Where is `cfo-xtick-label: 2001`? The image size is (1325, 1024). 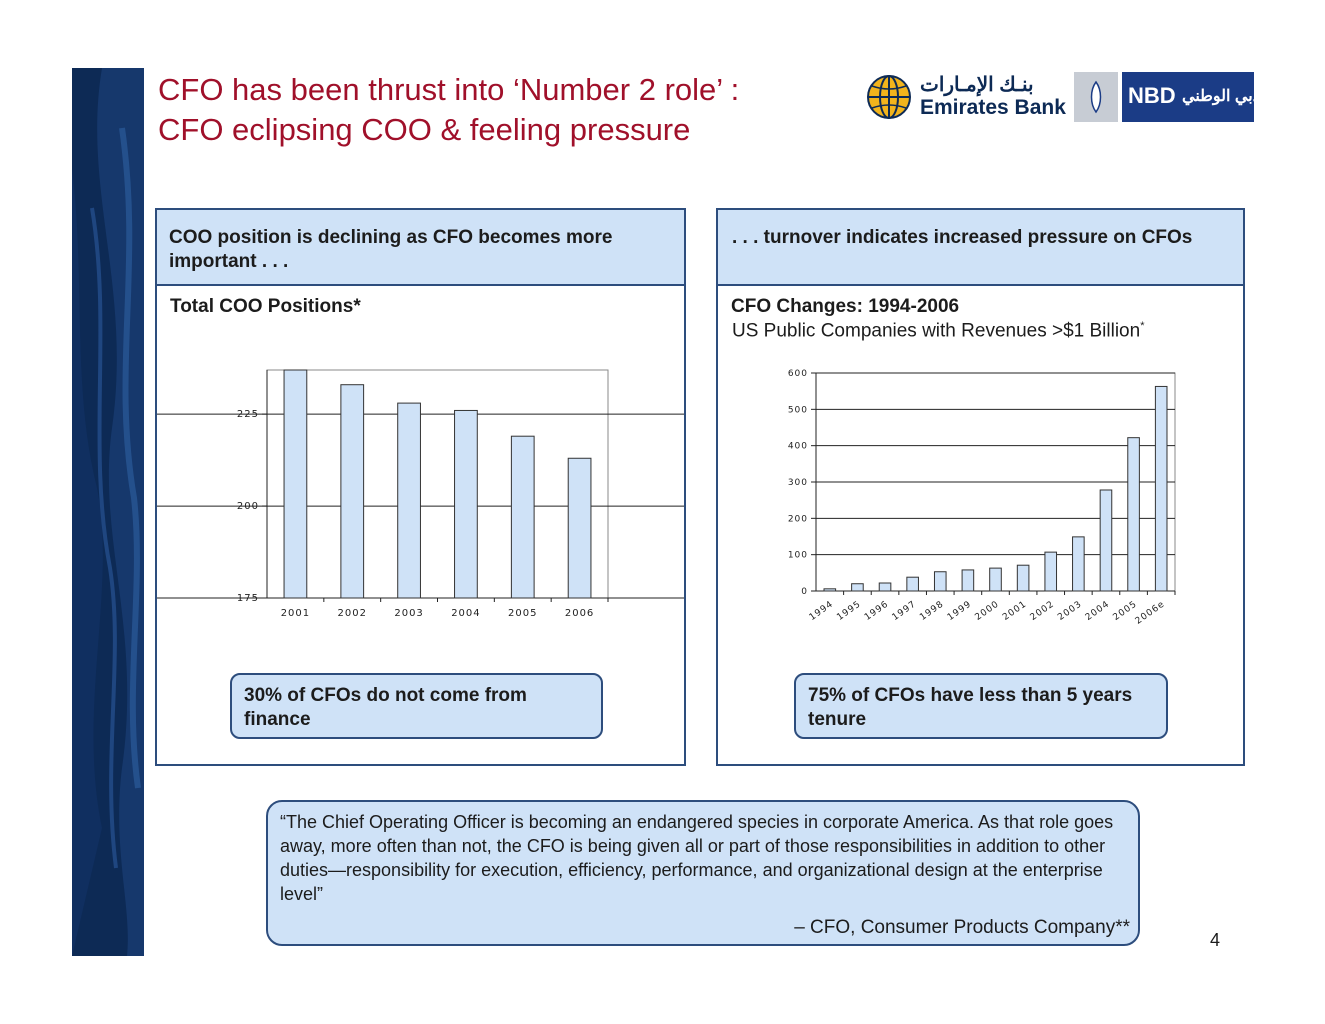 cfo-xtick-label: 2001 is located at coordinates (1015, 611).